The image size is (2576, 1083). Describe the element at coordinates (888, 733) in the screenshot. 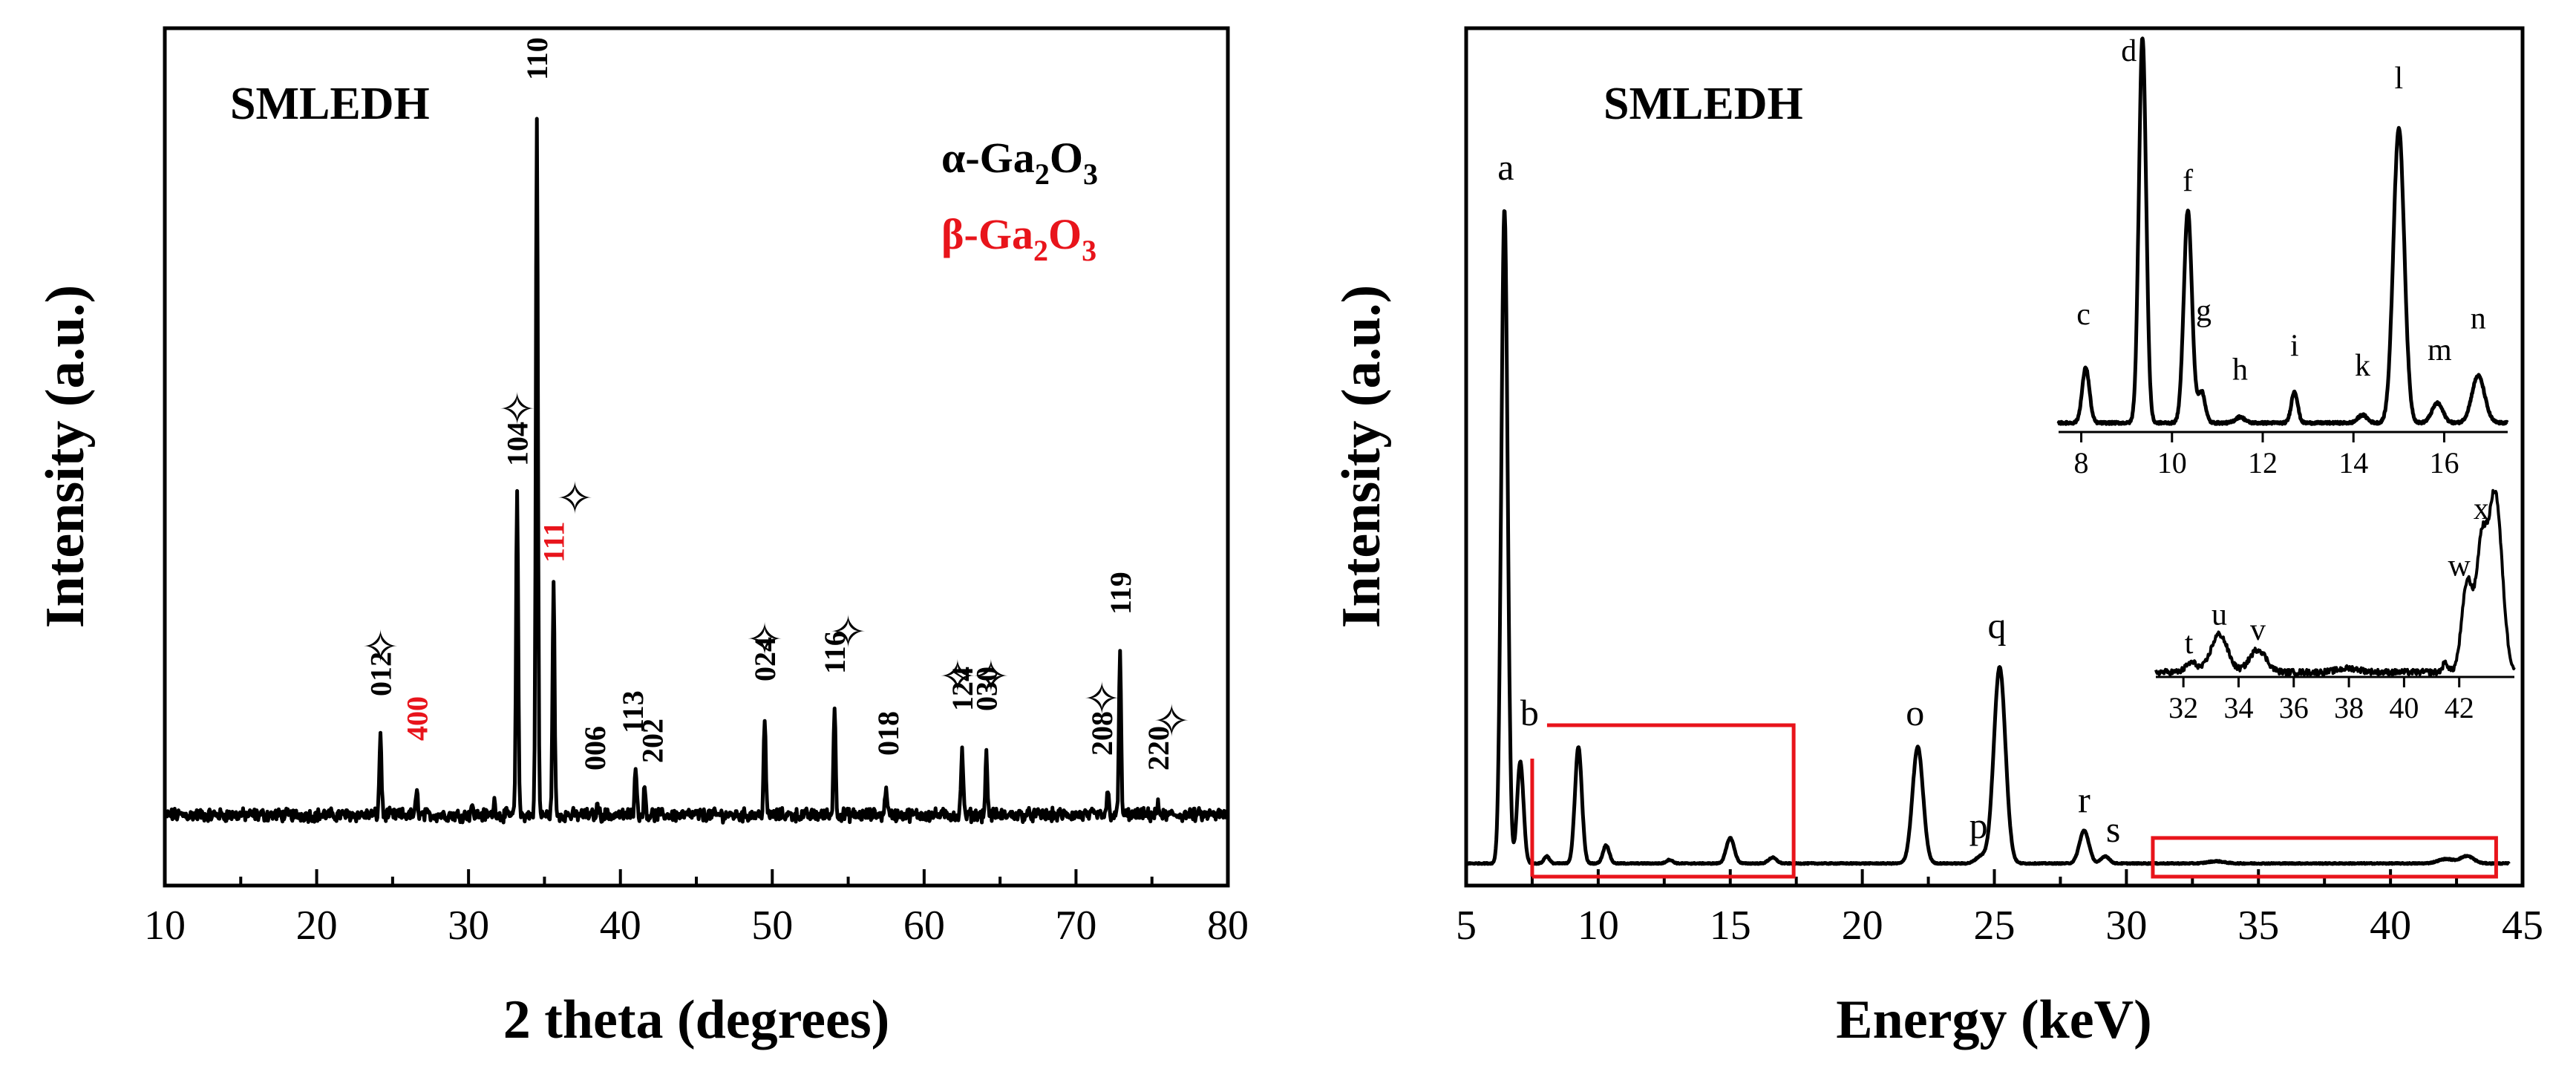

I see `peak-label: 018` at that location.